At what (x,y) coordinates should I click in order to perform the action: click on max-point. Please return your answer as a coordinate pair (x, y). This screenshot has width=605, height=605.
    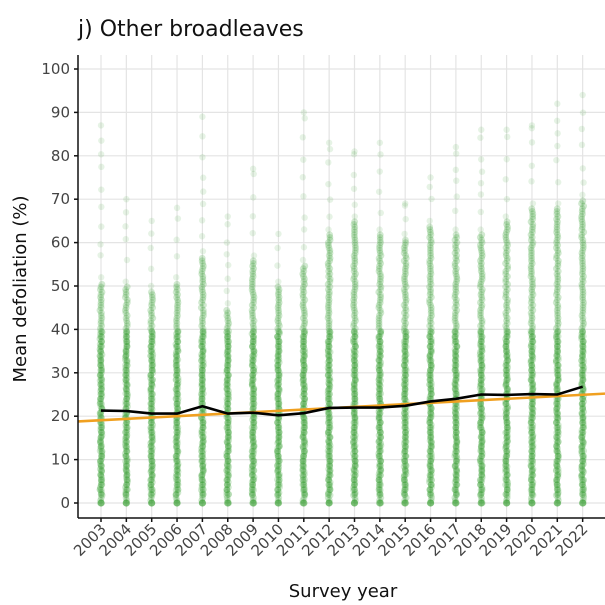
    Looking at the image, I should click on (380, 142).